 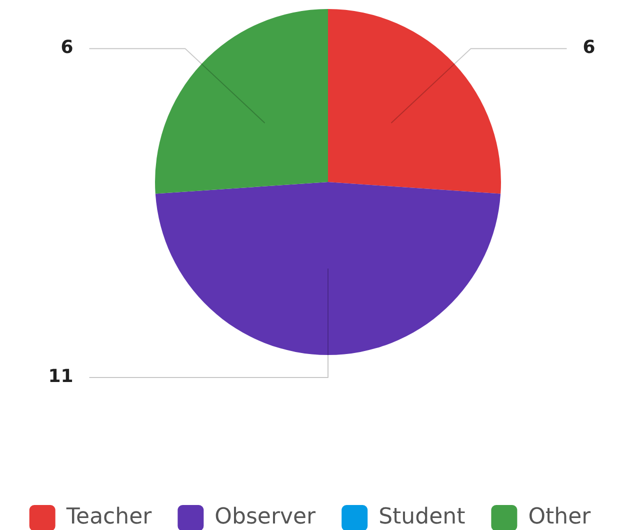 I want to click on legend-label: Teacher, so click(x=109, y=517).